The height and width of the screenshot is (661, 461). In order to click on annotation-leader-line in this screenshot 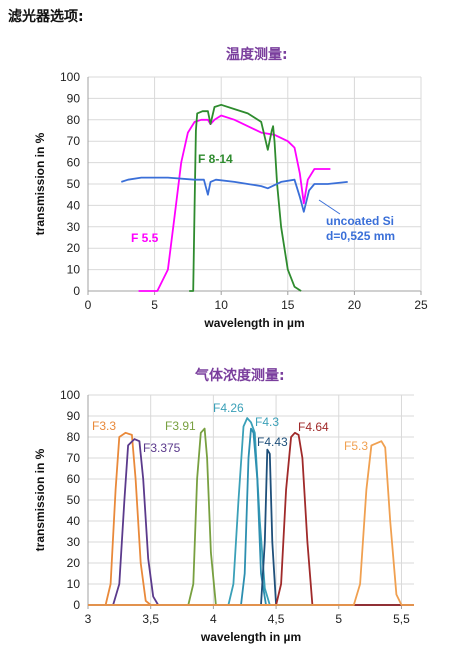, I will do `click(329, 207)`.